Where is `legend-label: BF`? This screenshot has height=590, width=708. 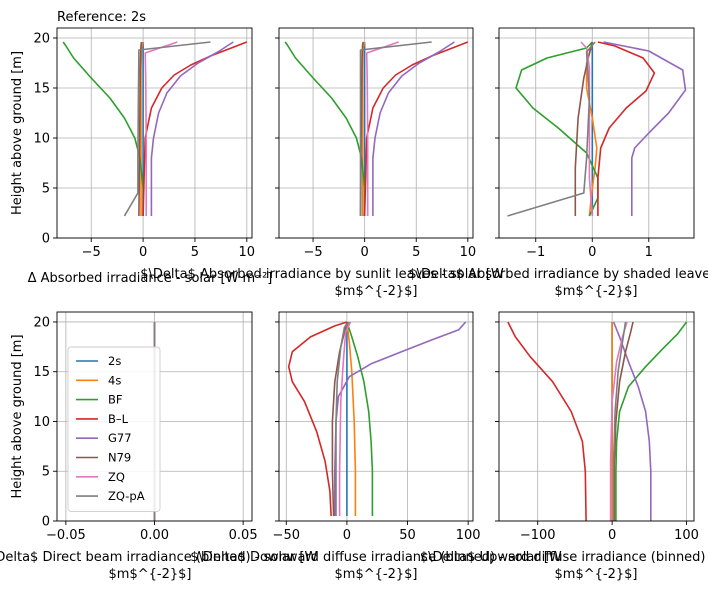 legend-label: BF is located at coordinates (115, 400).